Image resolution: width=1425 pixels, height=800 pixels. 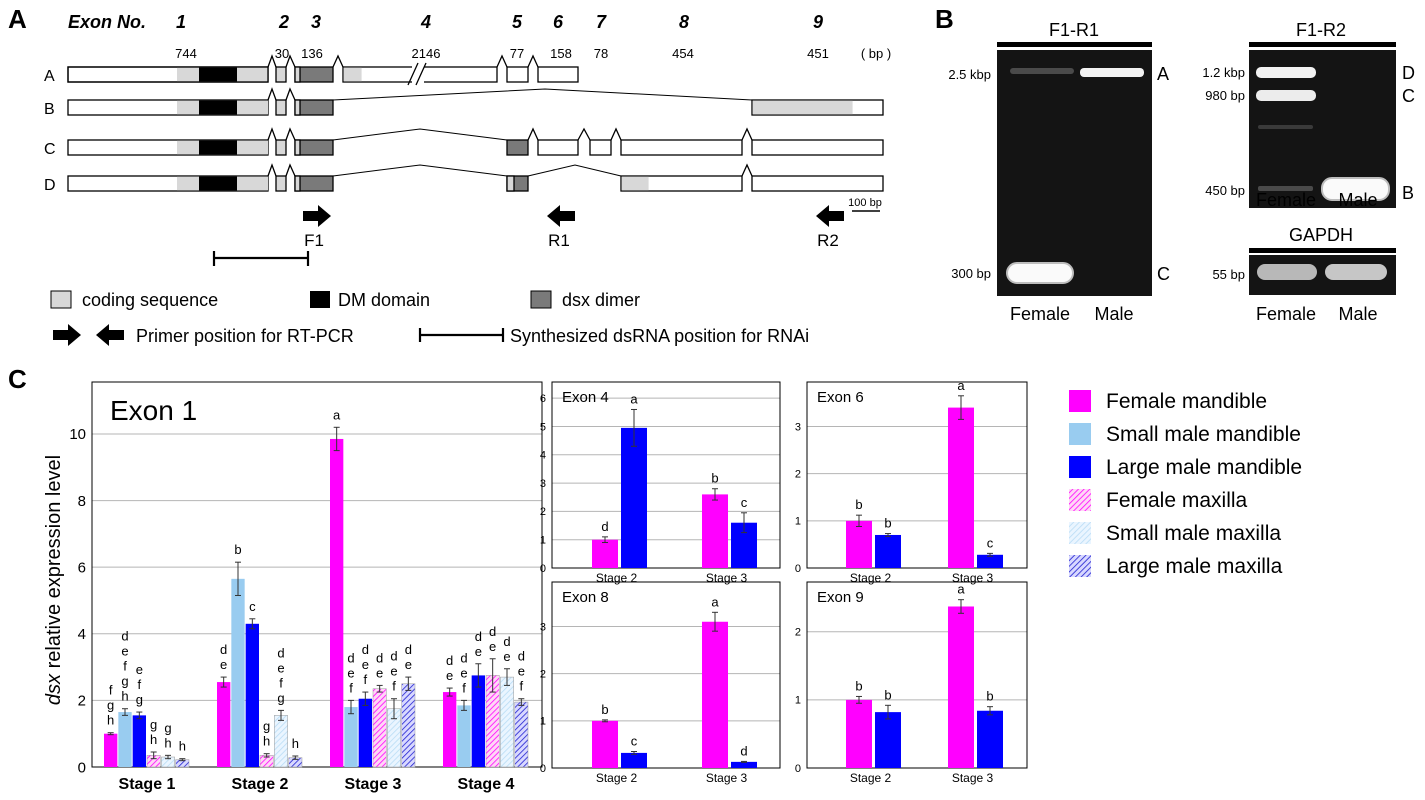 I want to click on gel-f1r2-band-label: C, so click(x=1408, y=96).